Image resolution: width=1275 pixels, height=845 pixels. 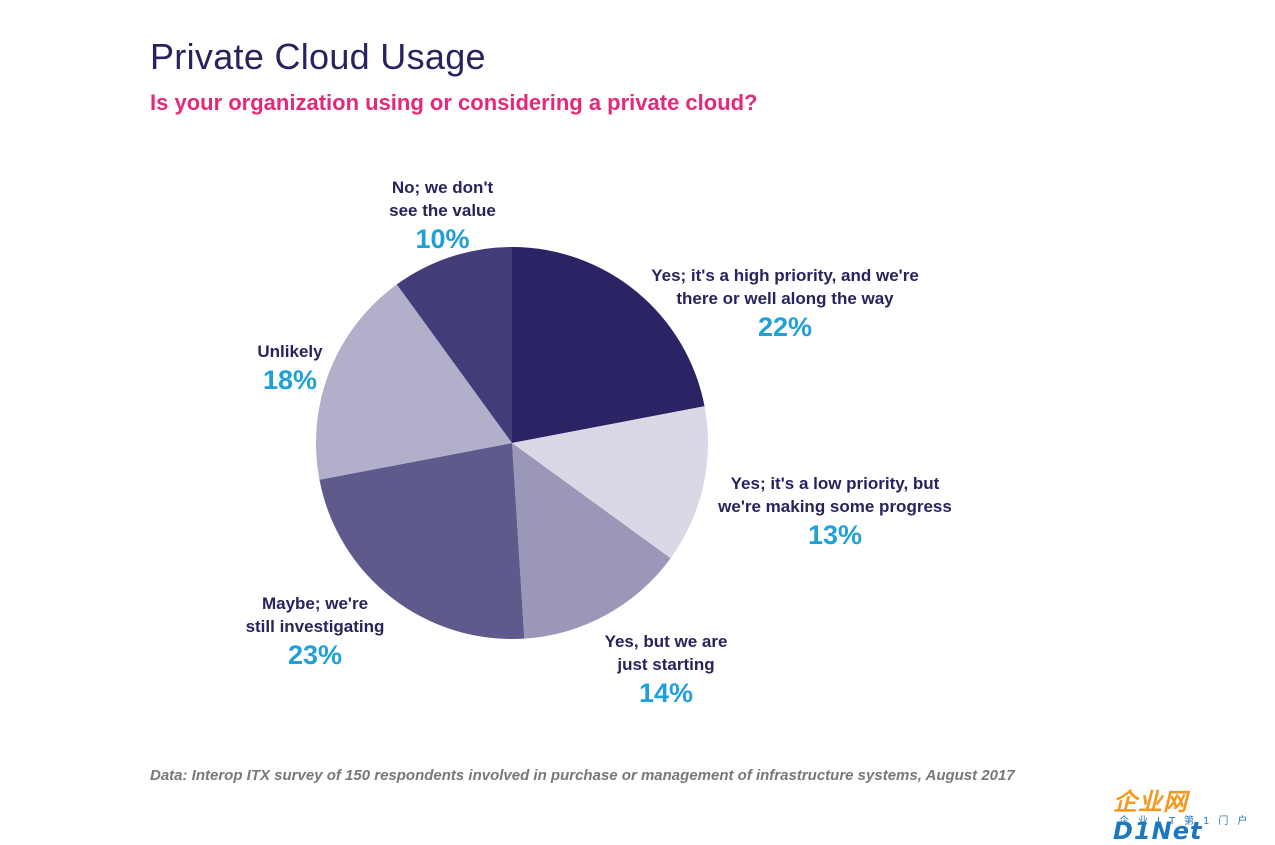 I want to click on pie-chart, so click(x=512, y=442).